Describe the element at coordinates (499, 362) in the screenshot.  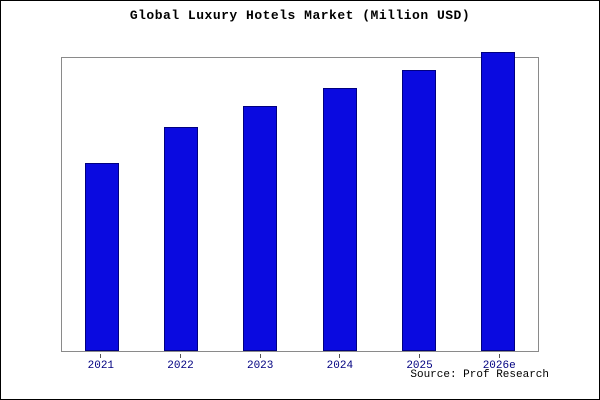
I see `x-tick-label-2026e: 2026e` at that location.